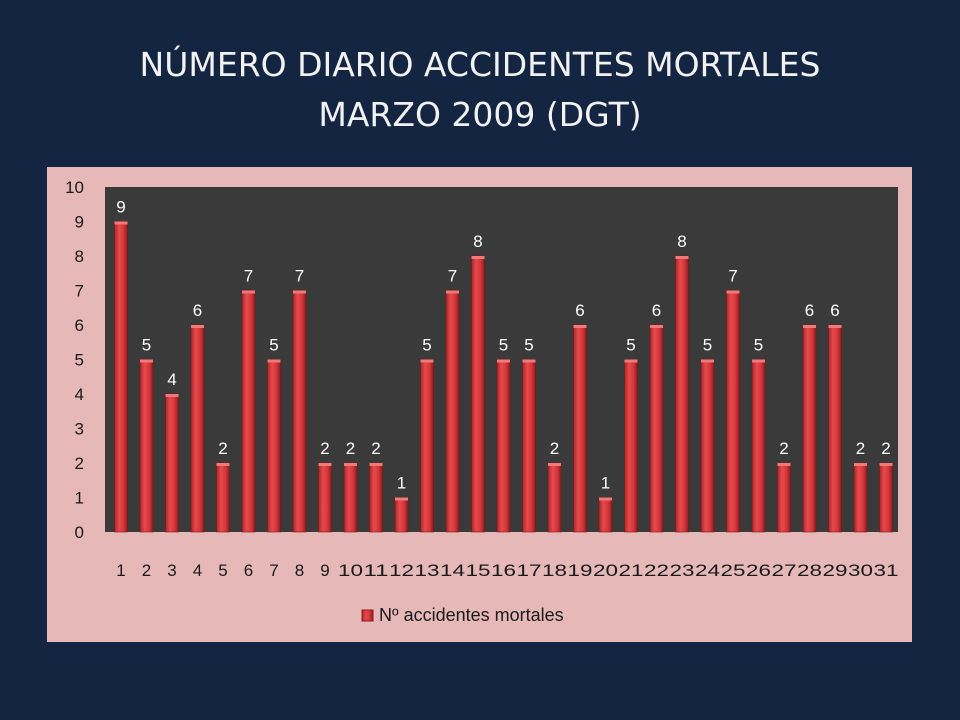  What do you see at coordinates (120, 207) in the screenshot?
I see `data-label: 9` at bounding box center [120, 207].